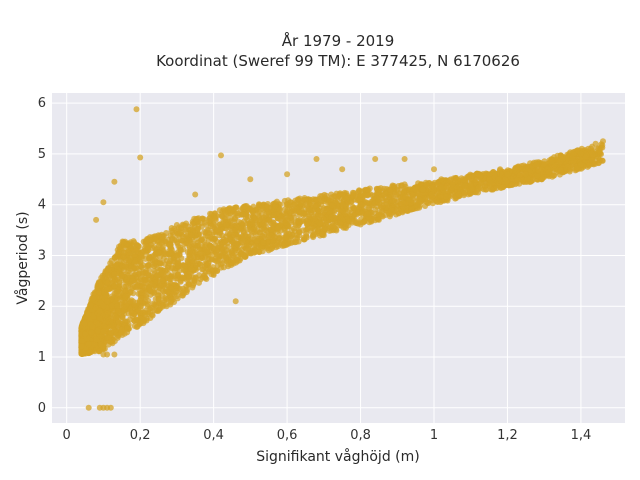 This screenshot has width=640, height=480. I want to click on y-tick-label: 1, so click(42, 357).